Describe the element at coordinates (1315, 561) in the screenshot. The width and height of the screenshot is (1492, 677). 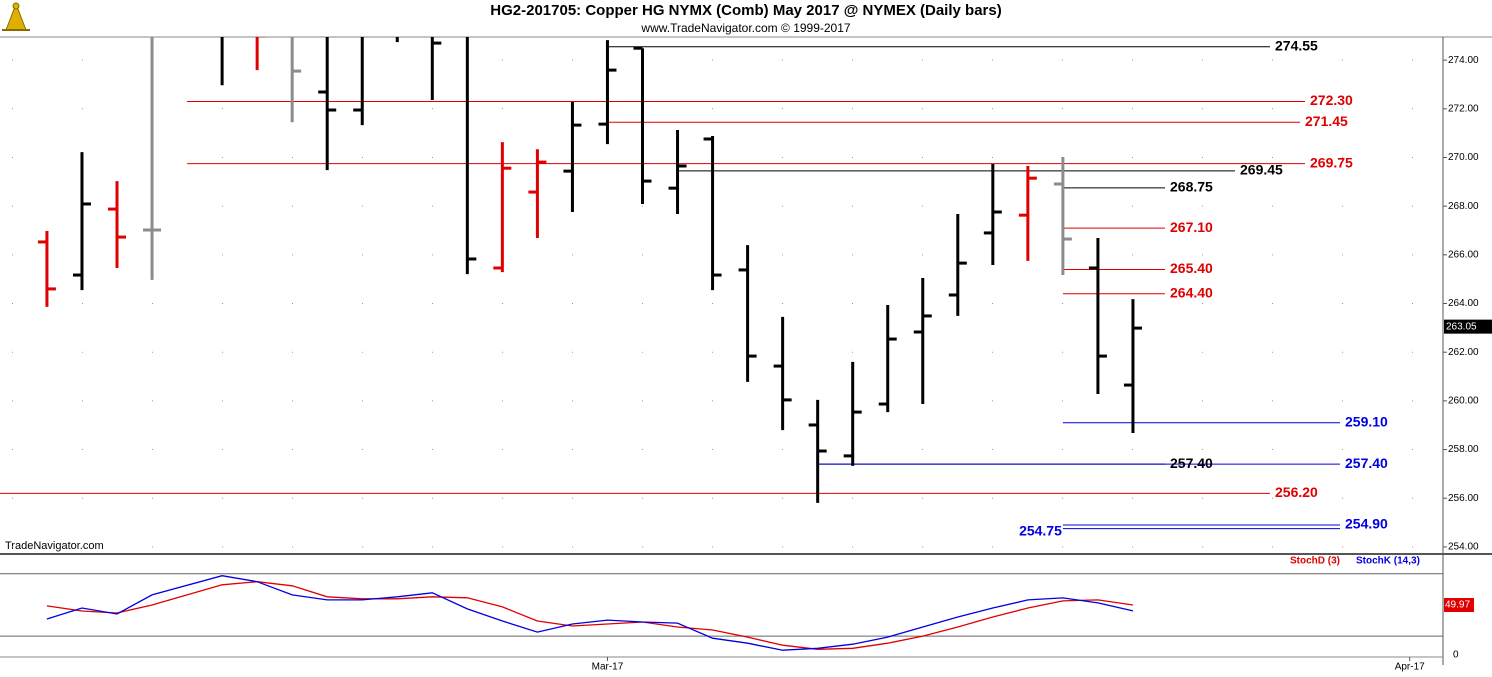
I see `legend-entry: StochD (3)` at that location.